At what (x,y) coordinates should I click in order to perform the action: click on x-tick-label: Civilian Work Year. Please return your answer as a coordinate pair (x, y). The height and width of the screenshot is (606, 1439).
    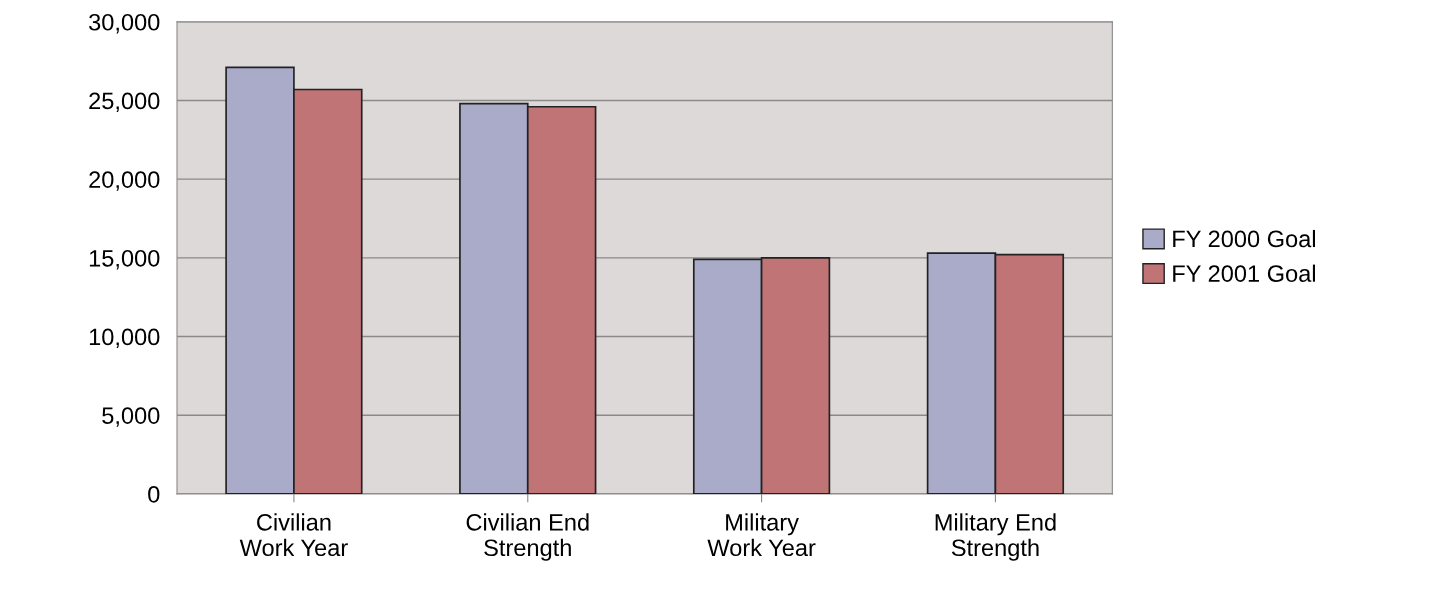
    Looking at the image, I should click on (293, 535).